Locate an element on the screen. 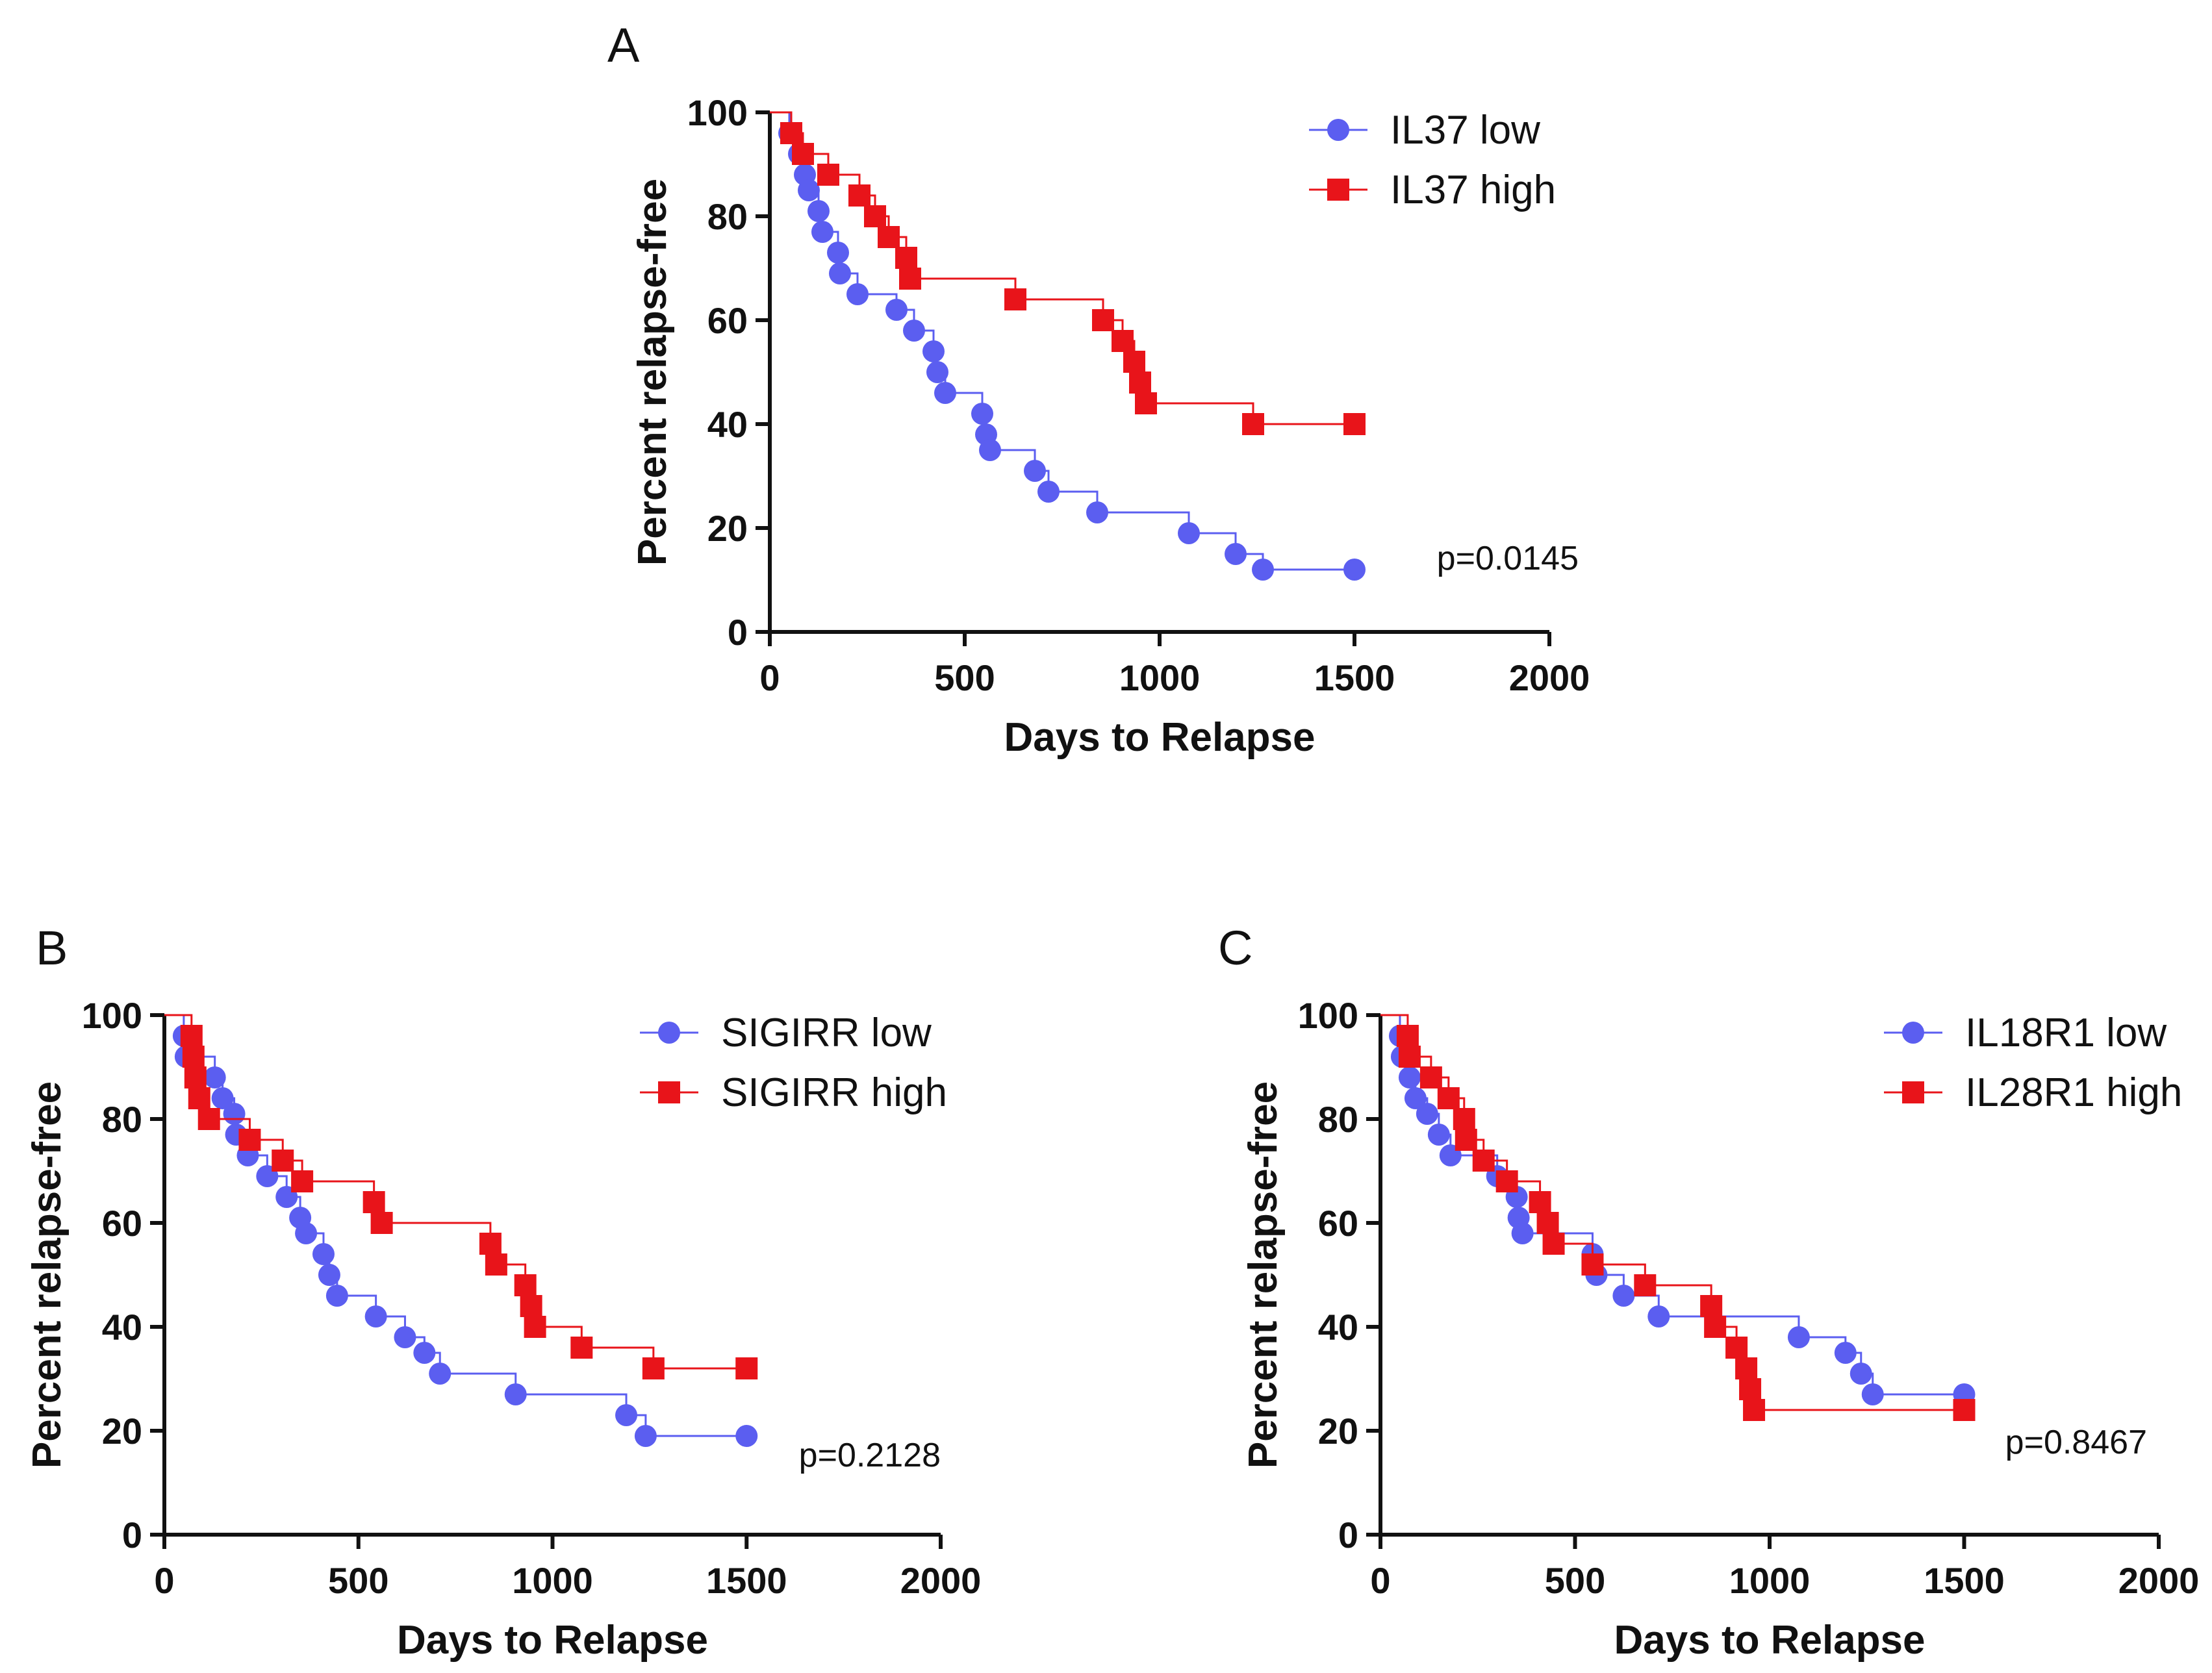 This screenshot has width=2212, height=1673. x-tick-label: 500 is located at coordinates (964, 678).